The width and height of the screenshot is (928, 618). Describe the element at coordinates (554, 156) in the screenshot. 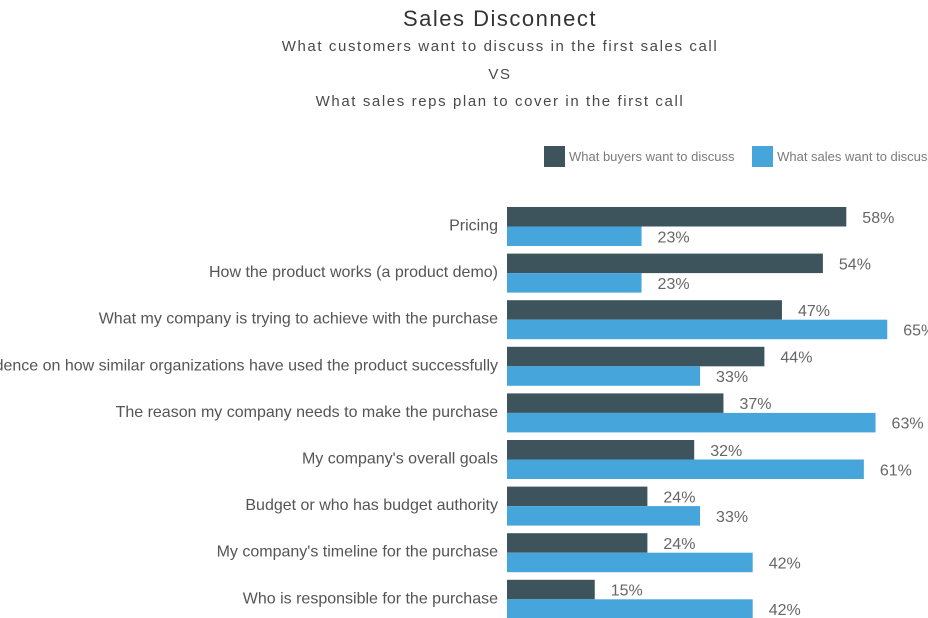

I see `legend-swatch-buyers` at that location.